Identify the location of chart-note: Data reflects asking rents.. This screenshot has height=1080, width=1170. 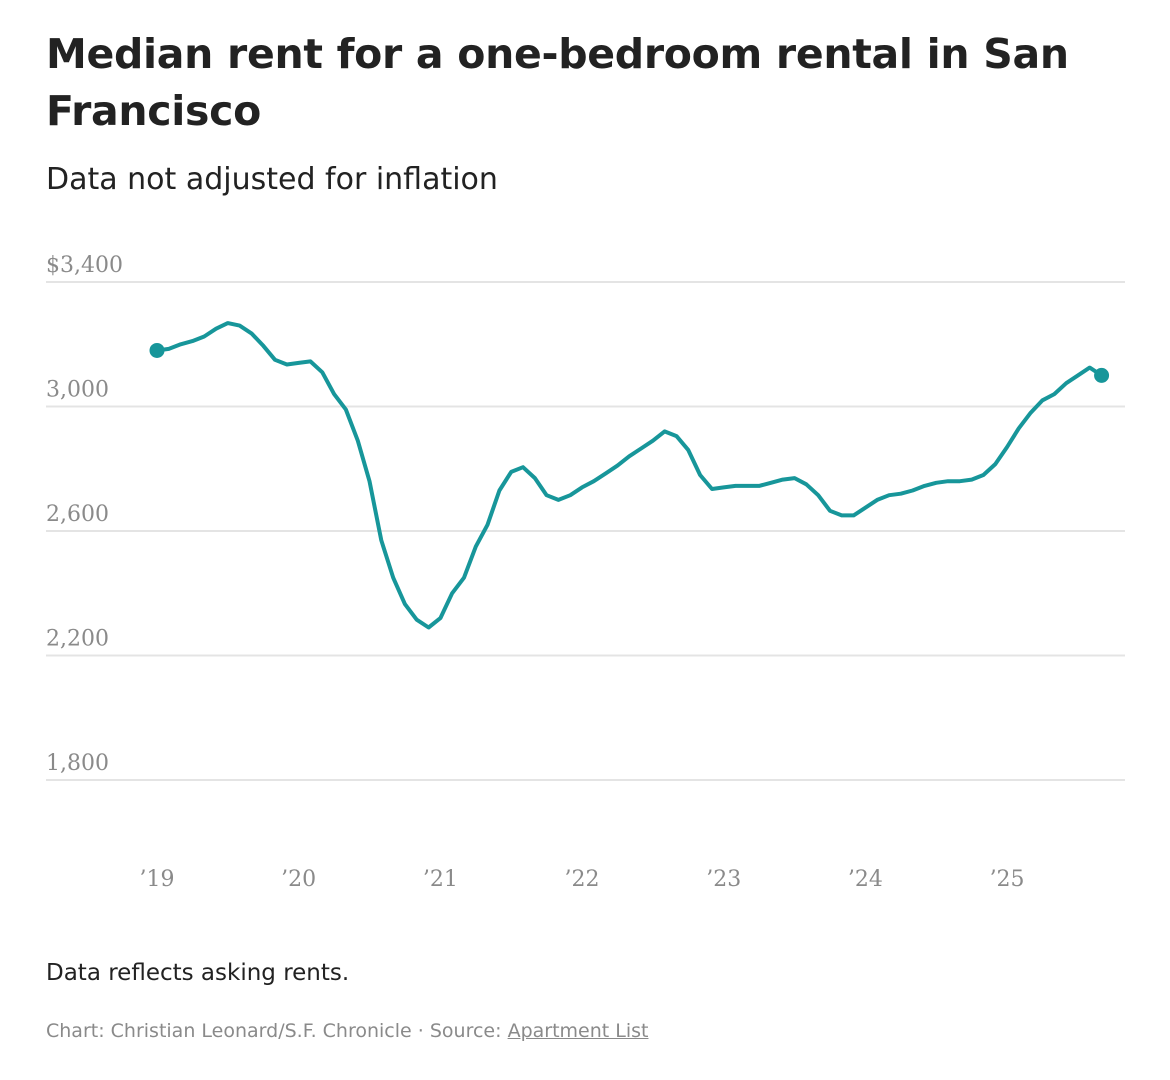
(198, 973).